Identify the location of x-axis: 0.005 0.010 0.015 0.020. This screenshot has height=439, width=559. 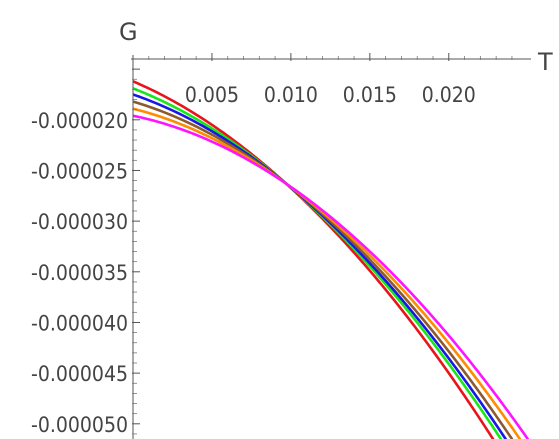
(331, 80).